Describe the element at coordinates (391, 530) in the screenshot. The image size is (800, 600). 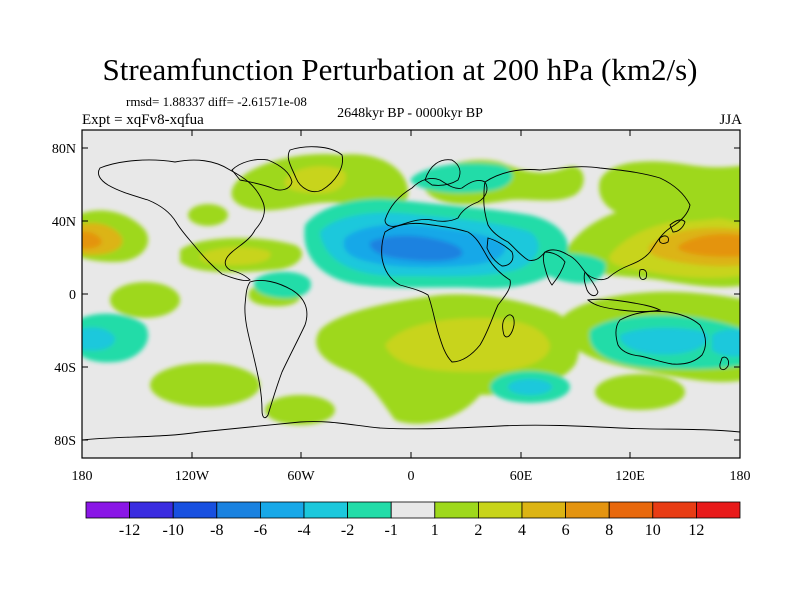
I see `colorbar-label-6: -1` at that location.